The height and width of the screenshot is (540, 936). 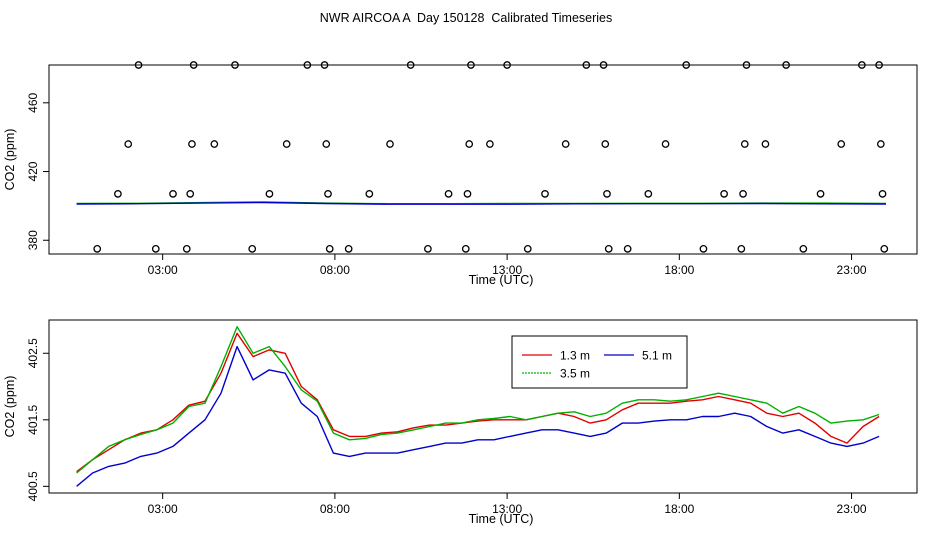 What do you see at coordinates (575, 356) in the screenshot?
I see `legend-label-0: 1.3 m` at bounding box center [575, 356].